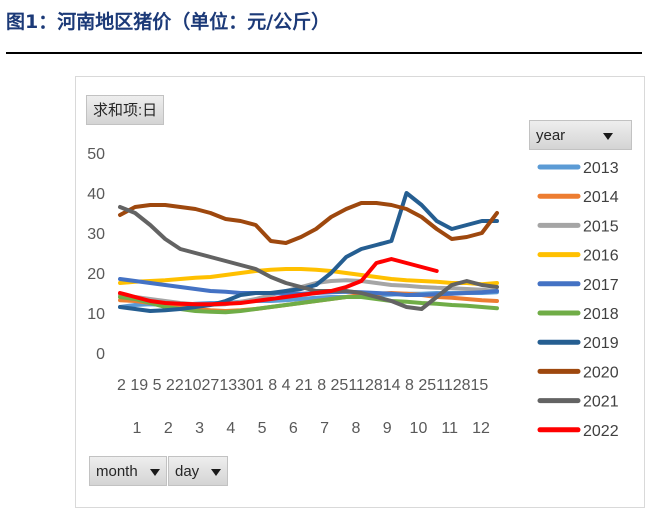 The width and height of the screenshot is (648, 508). I want to click on legend-label-2017: 2017, so click(601, 285).